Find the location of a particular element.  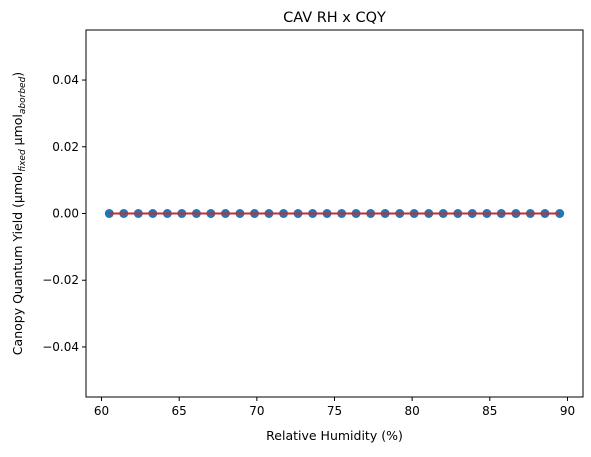

x-tick-label: 65 is located at coordinates (179, 411).